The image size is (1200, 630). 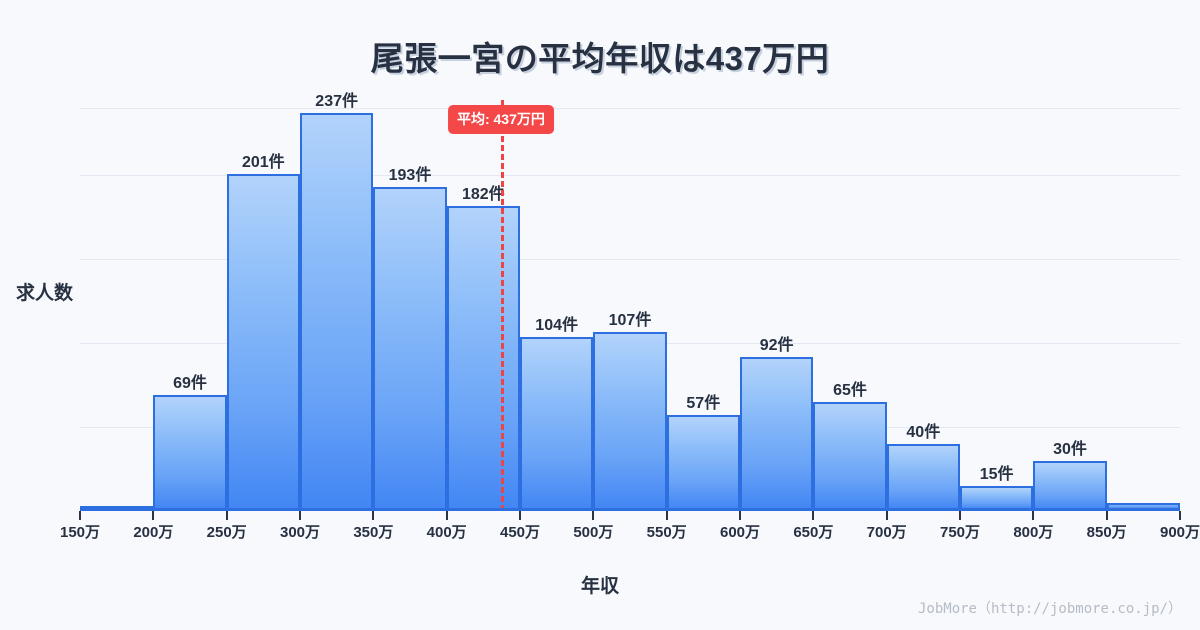 I want to click on average-line, so click(x=502, y=305).